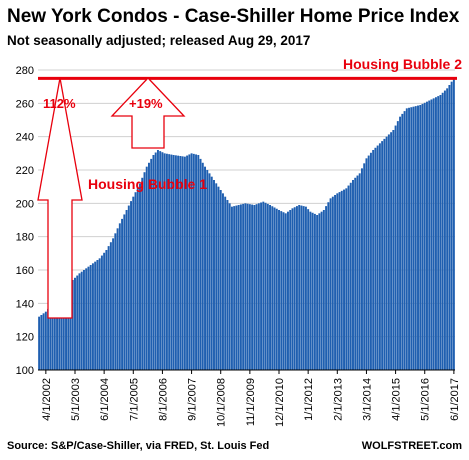  Describe the element at coordinates (455, 399) in the screenshot. I see `x-tick-label: 6/1/2017` at that location.